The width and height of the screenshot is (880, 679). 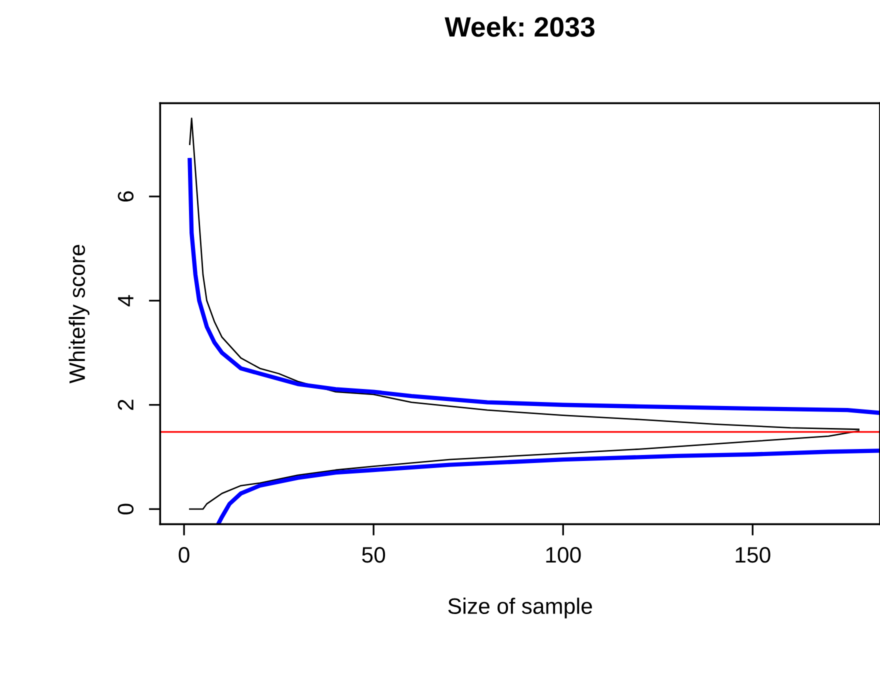 What do you see at coordinates (126, 300) in the screenshot?
I see `y-tick-label: 4` at bounding box center [126, 300].